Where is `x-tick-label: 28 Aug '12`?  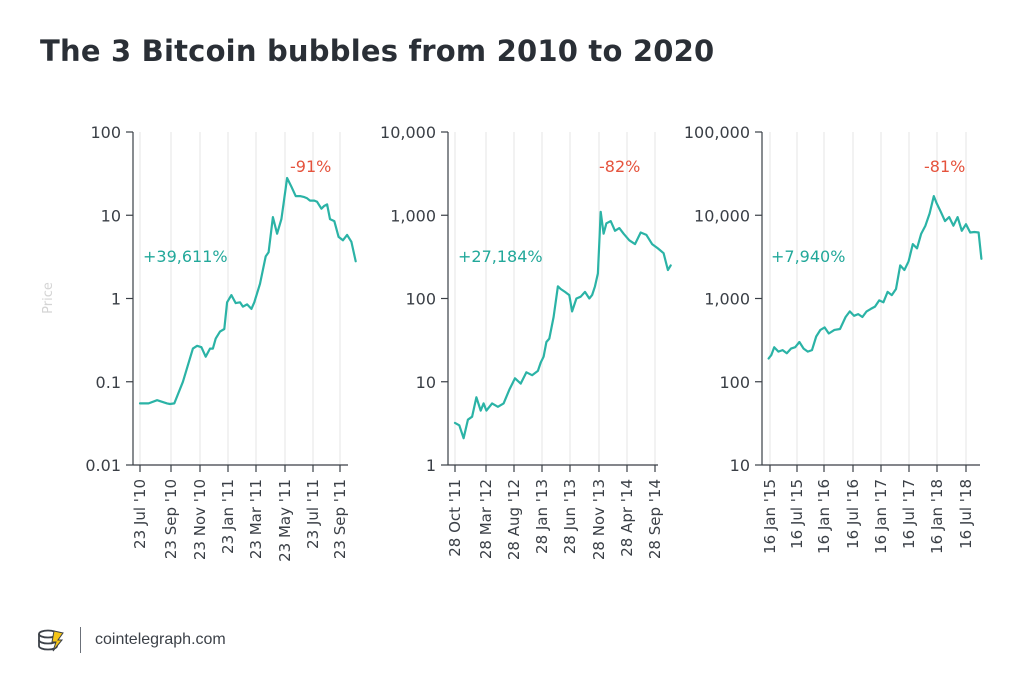
x-tick-label: 28 Aug '12 is located at coordinates (514, 519).